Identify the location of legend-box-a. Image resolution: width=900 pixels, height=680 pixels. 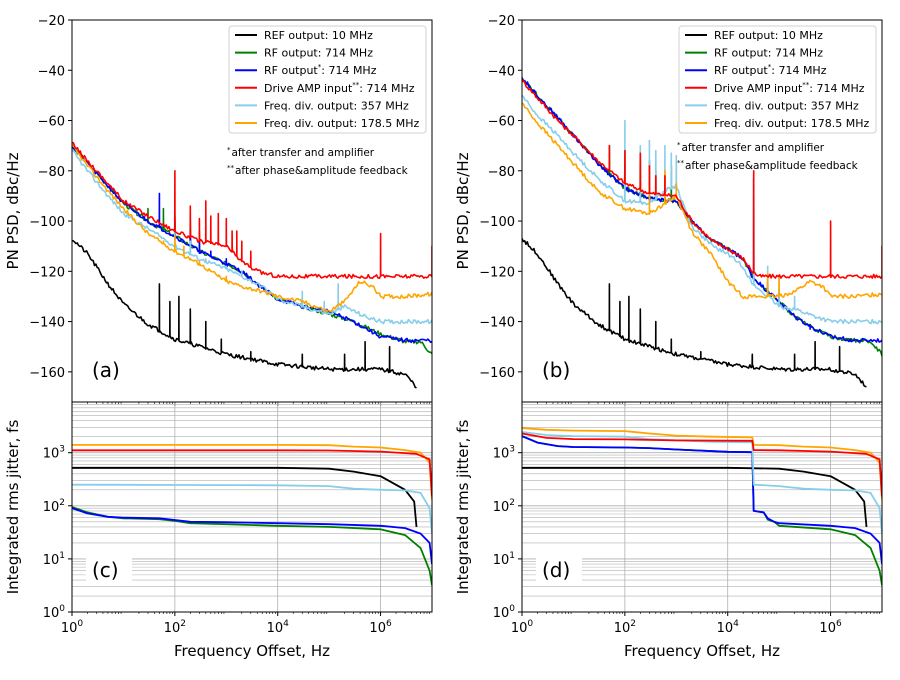
(327, 79).